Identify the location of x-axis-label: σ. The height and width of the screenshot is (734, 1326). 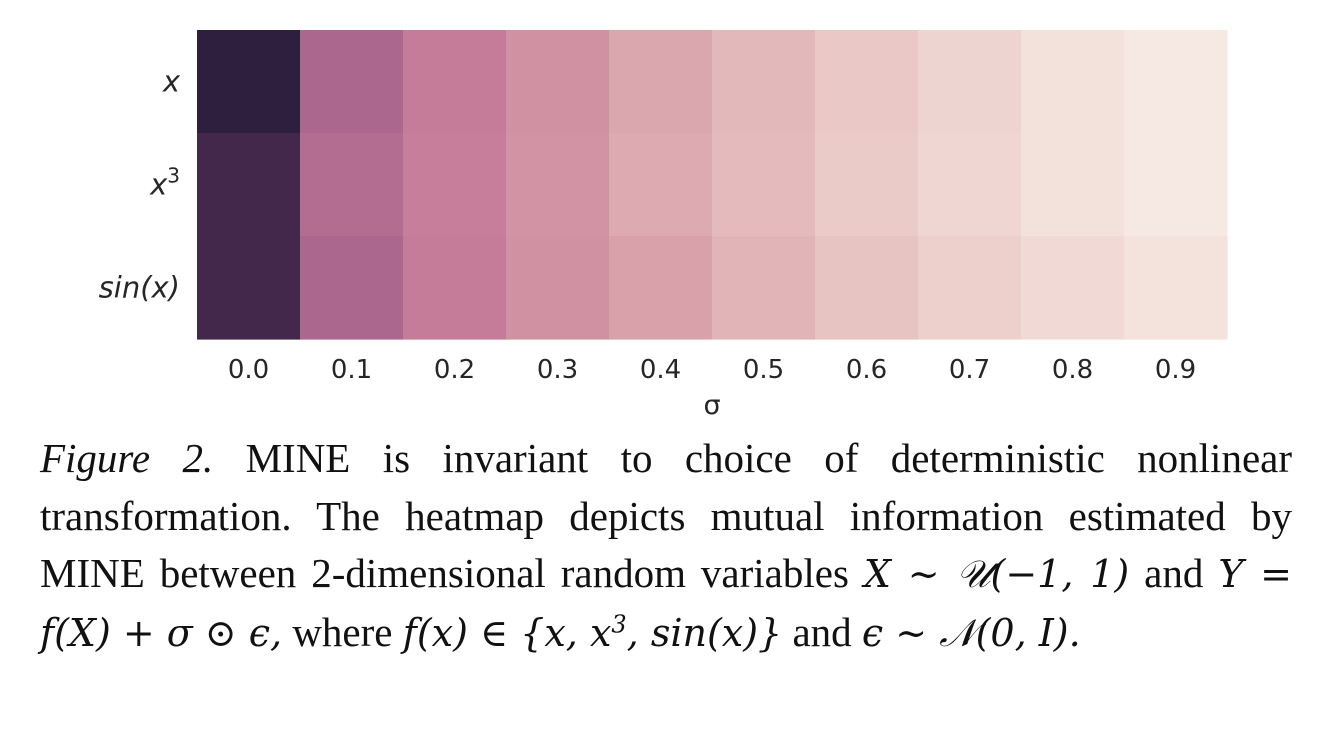
(711, 405).